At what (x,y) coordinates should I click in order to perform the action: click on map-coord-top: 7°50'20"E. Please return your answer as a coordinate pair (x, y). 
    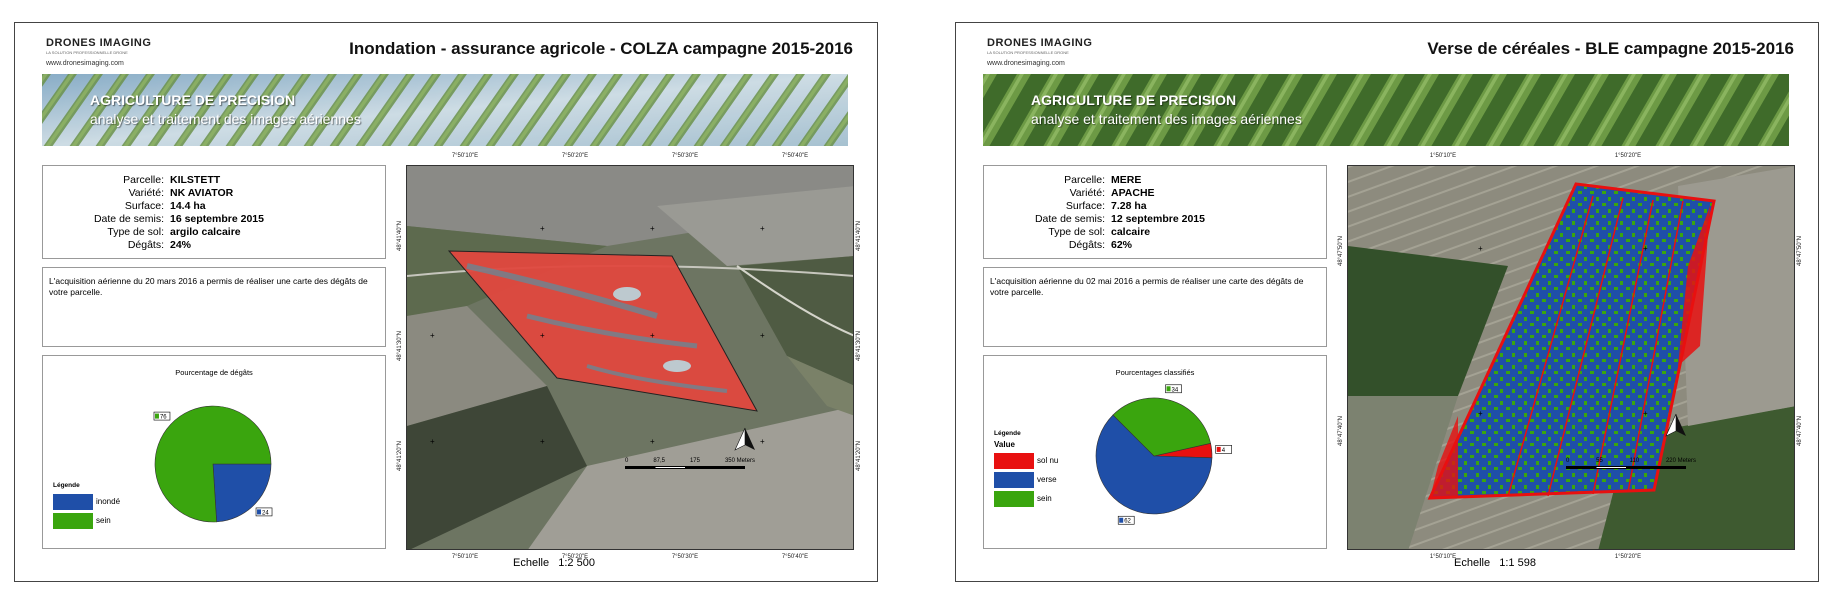
    Looking at the image, I should click on (575, 156).